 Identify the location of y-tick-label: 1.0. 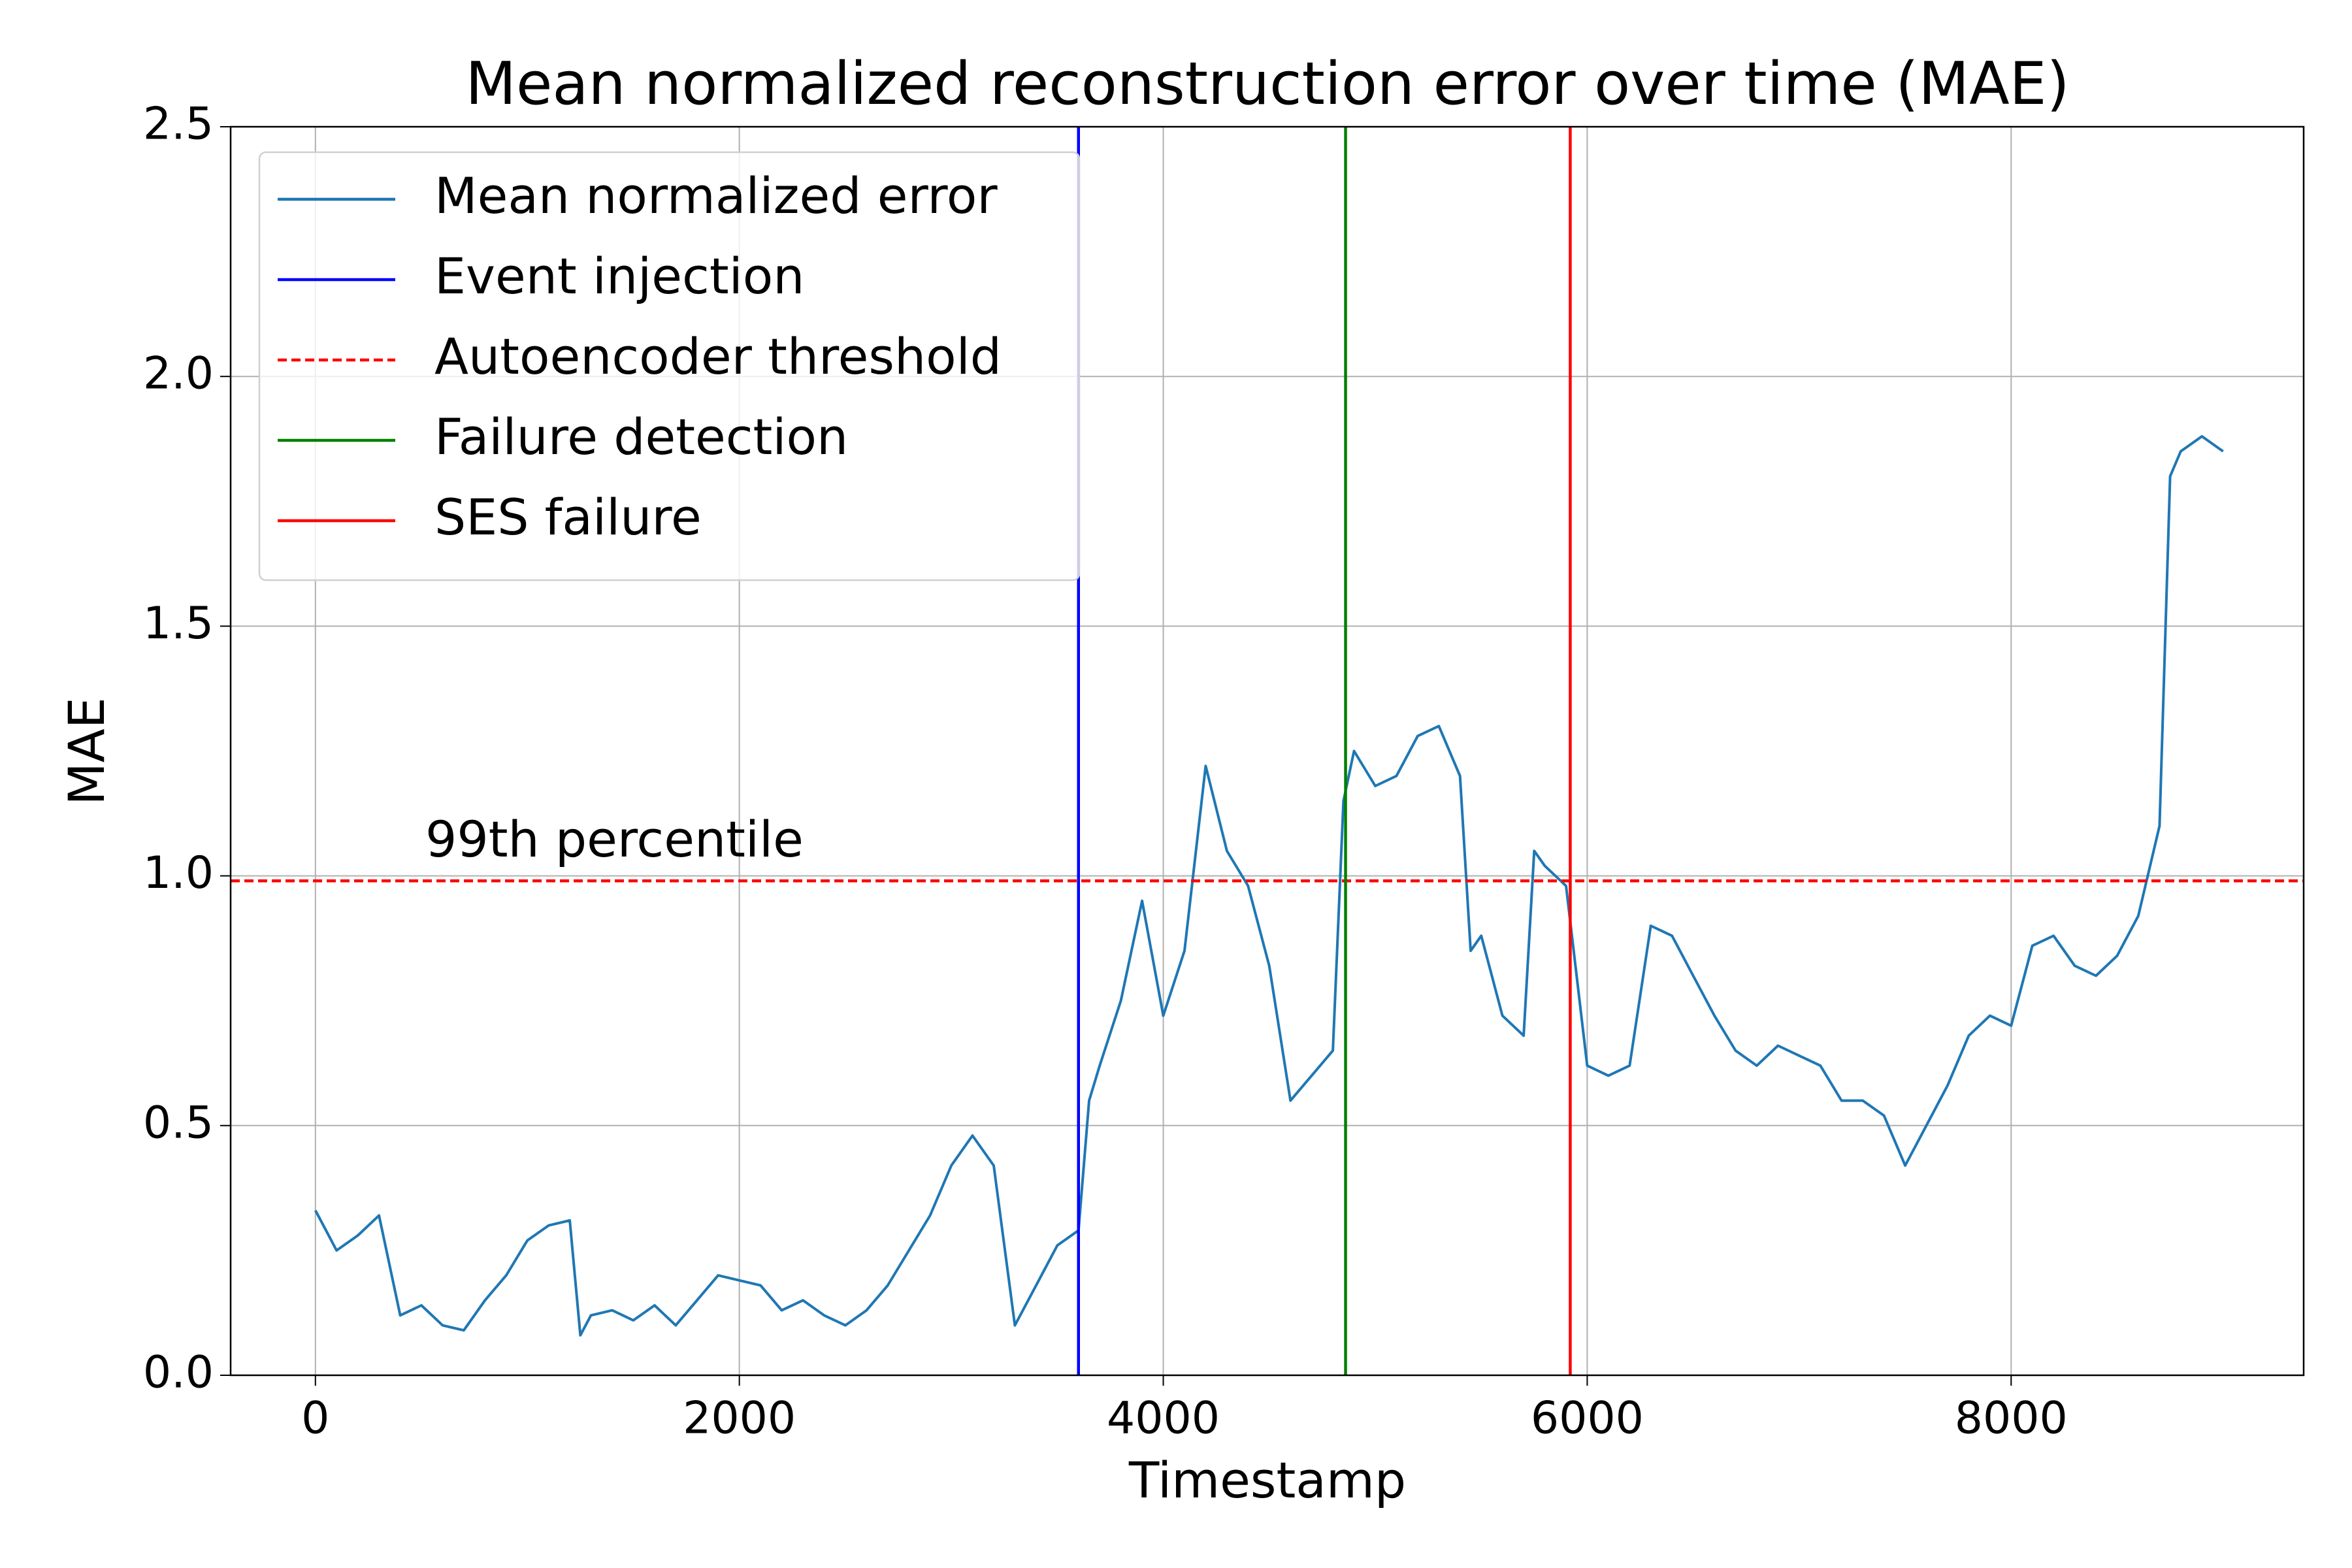
(178, 873).